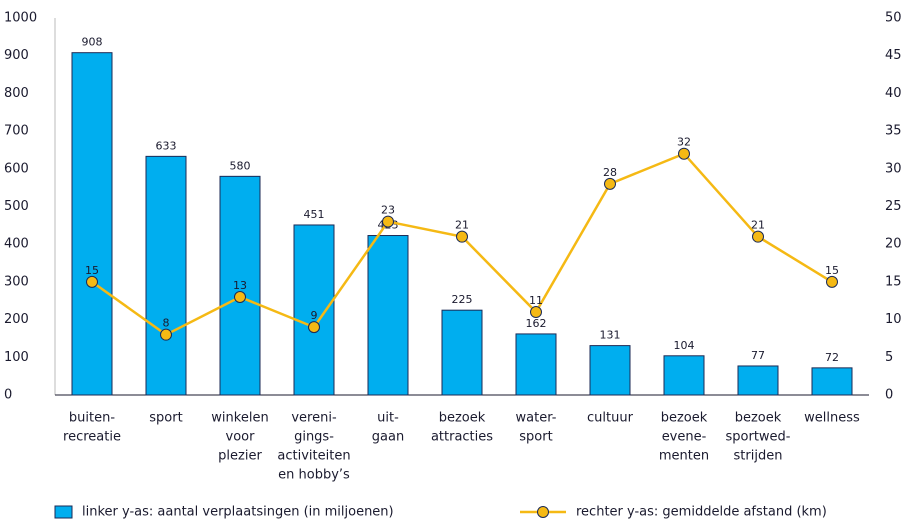  Describe the element at coordinates (314, 475) in the screenshot. I see `x-tick-label: en hobby’s` at that location.